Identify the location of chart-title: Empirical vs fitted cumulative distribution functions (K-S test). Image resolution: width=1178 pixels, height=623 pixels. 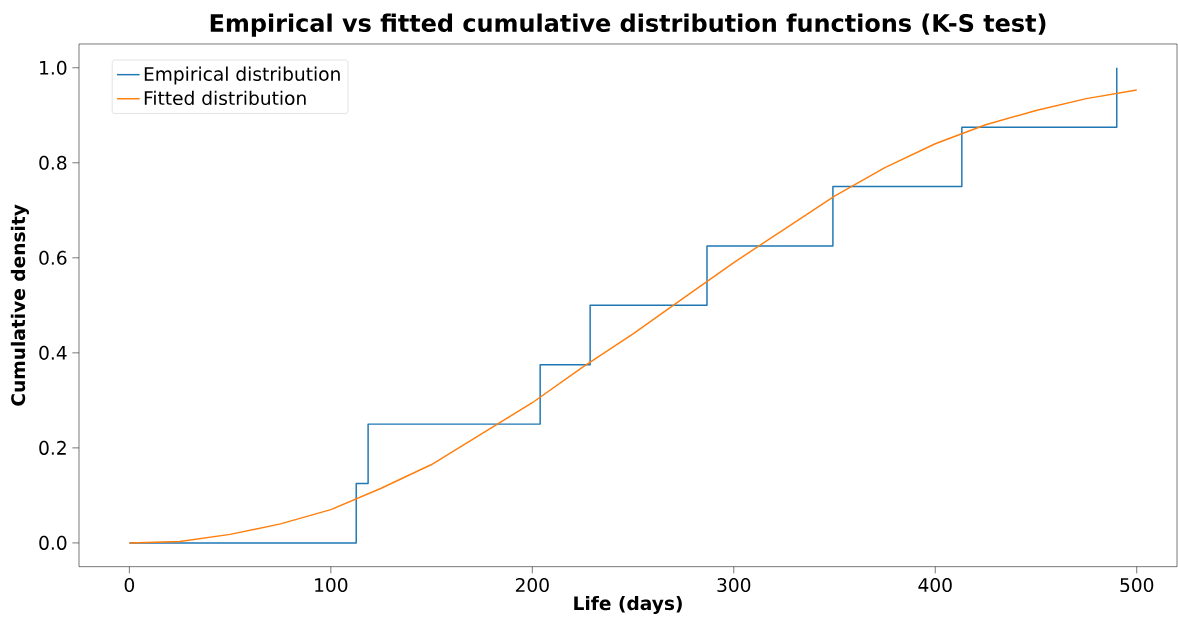
(628, 25).